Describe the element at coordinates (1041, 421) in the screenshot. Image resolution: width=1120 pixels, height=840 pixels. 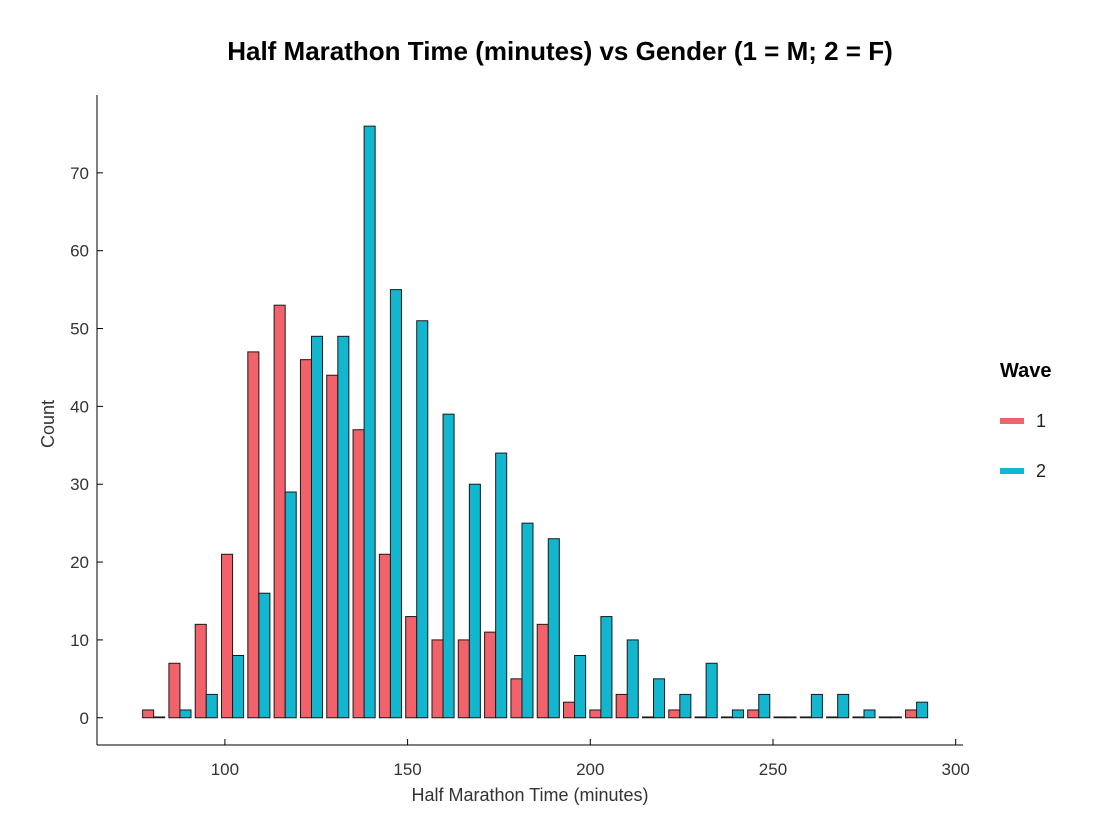
I see `legend-label-1: 1` at that location.